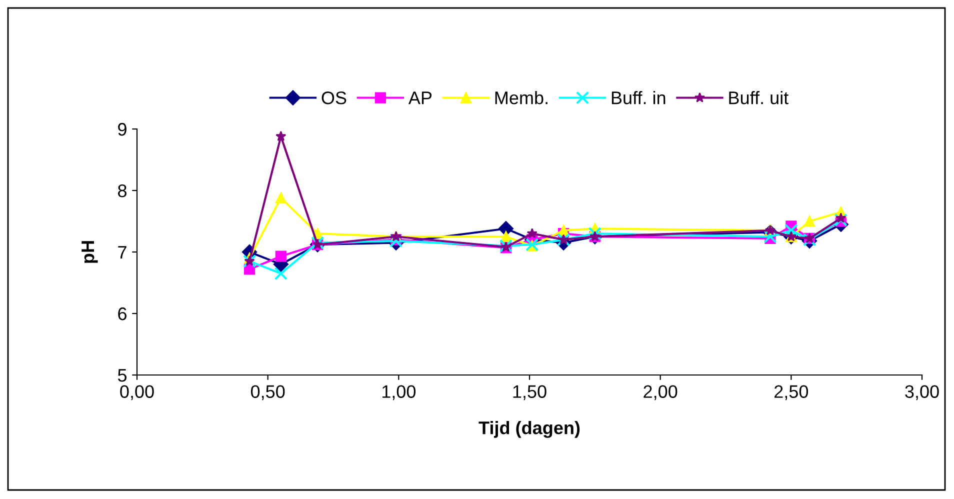 This screenshot has height=499, width=954. I want to click on y-tick-label: 7, so click(122, 252).